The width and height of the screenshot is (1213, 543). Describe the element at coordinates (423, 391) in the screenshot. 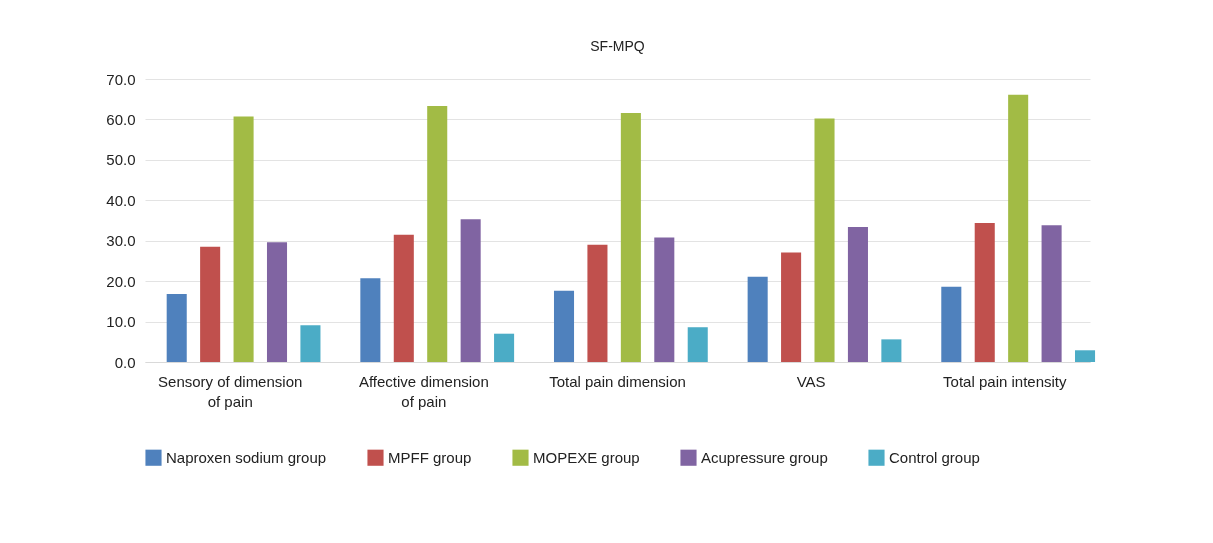

I see `x-tick-label: Affective dimension of pain` at that location.